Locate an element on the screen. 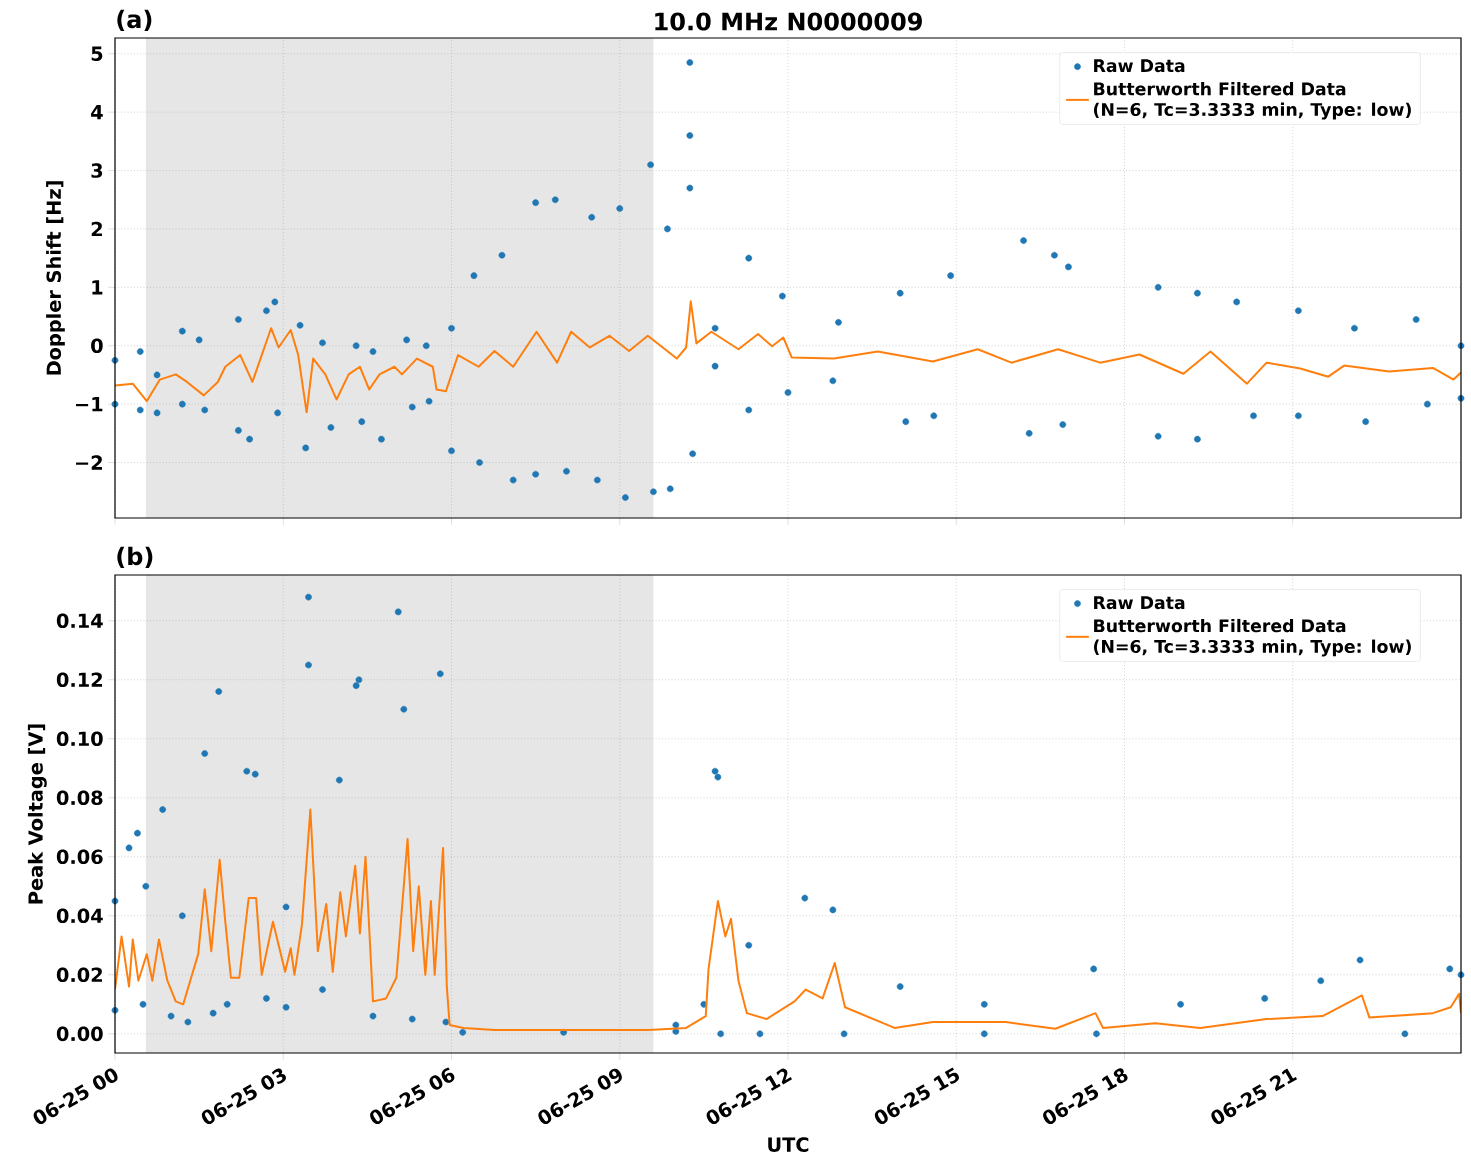 This screenshot has height=1172, width=1471. text: (b) is located at coordinates (135, 557).